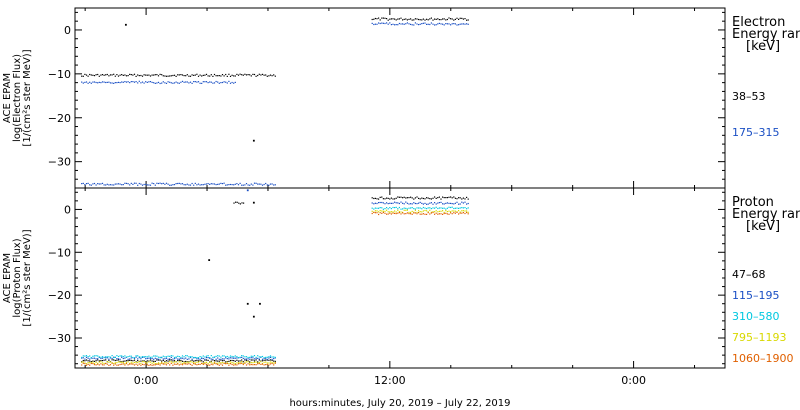  Describe the element at coordinates (763, 226) in the screenshot. I see `legend-title: [keV]` at that location.